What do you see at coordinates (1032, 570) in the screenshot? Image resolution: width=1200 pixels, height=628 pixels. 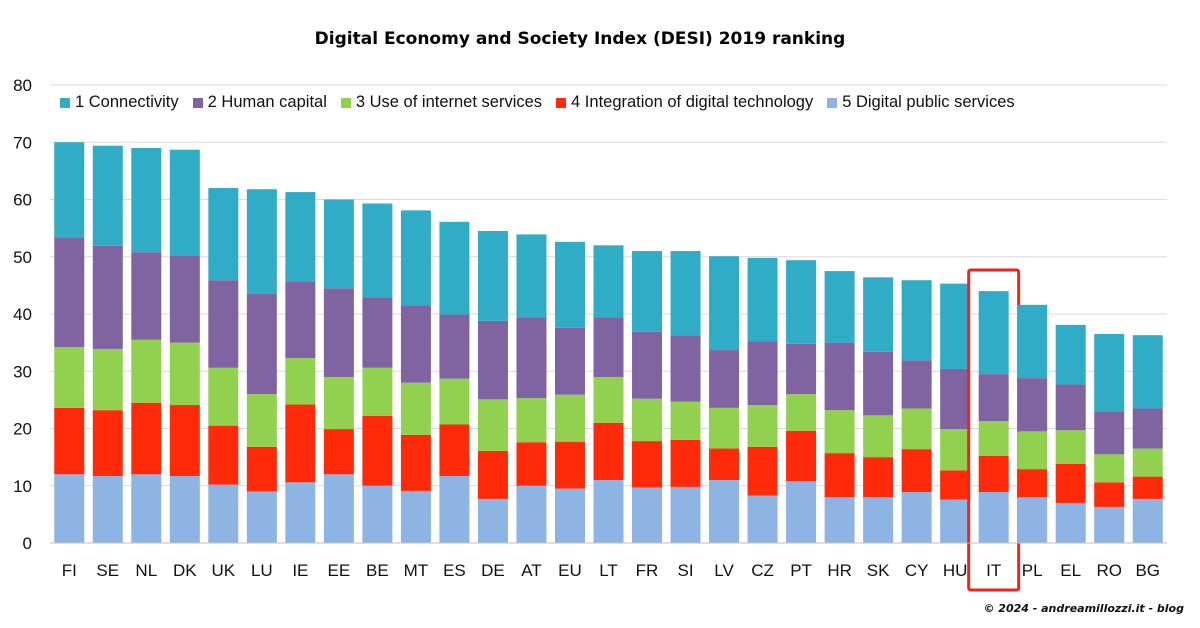 I see `x-tick-label-PL: PL` at bounding box center [1032, 570].